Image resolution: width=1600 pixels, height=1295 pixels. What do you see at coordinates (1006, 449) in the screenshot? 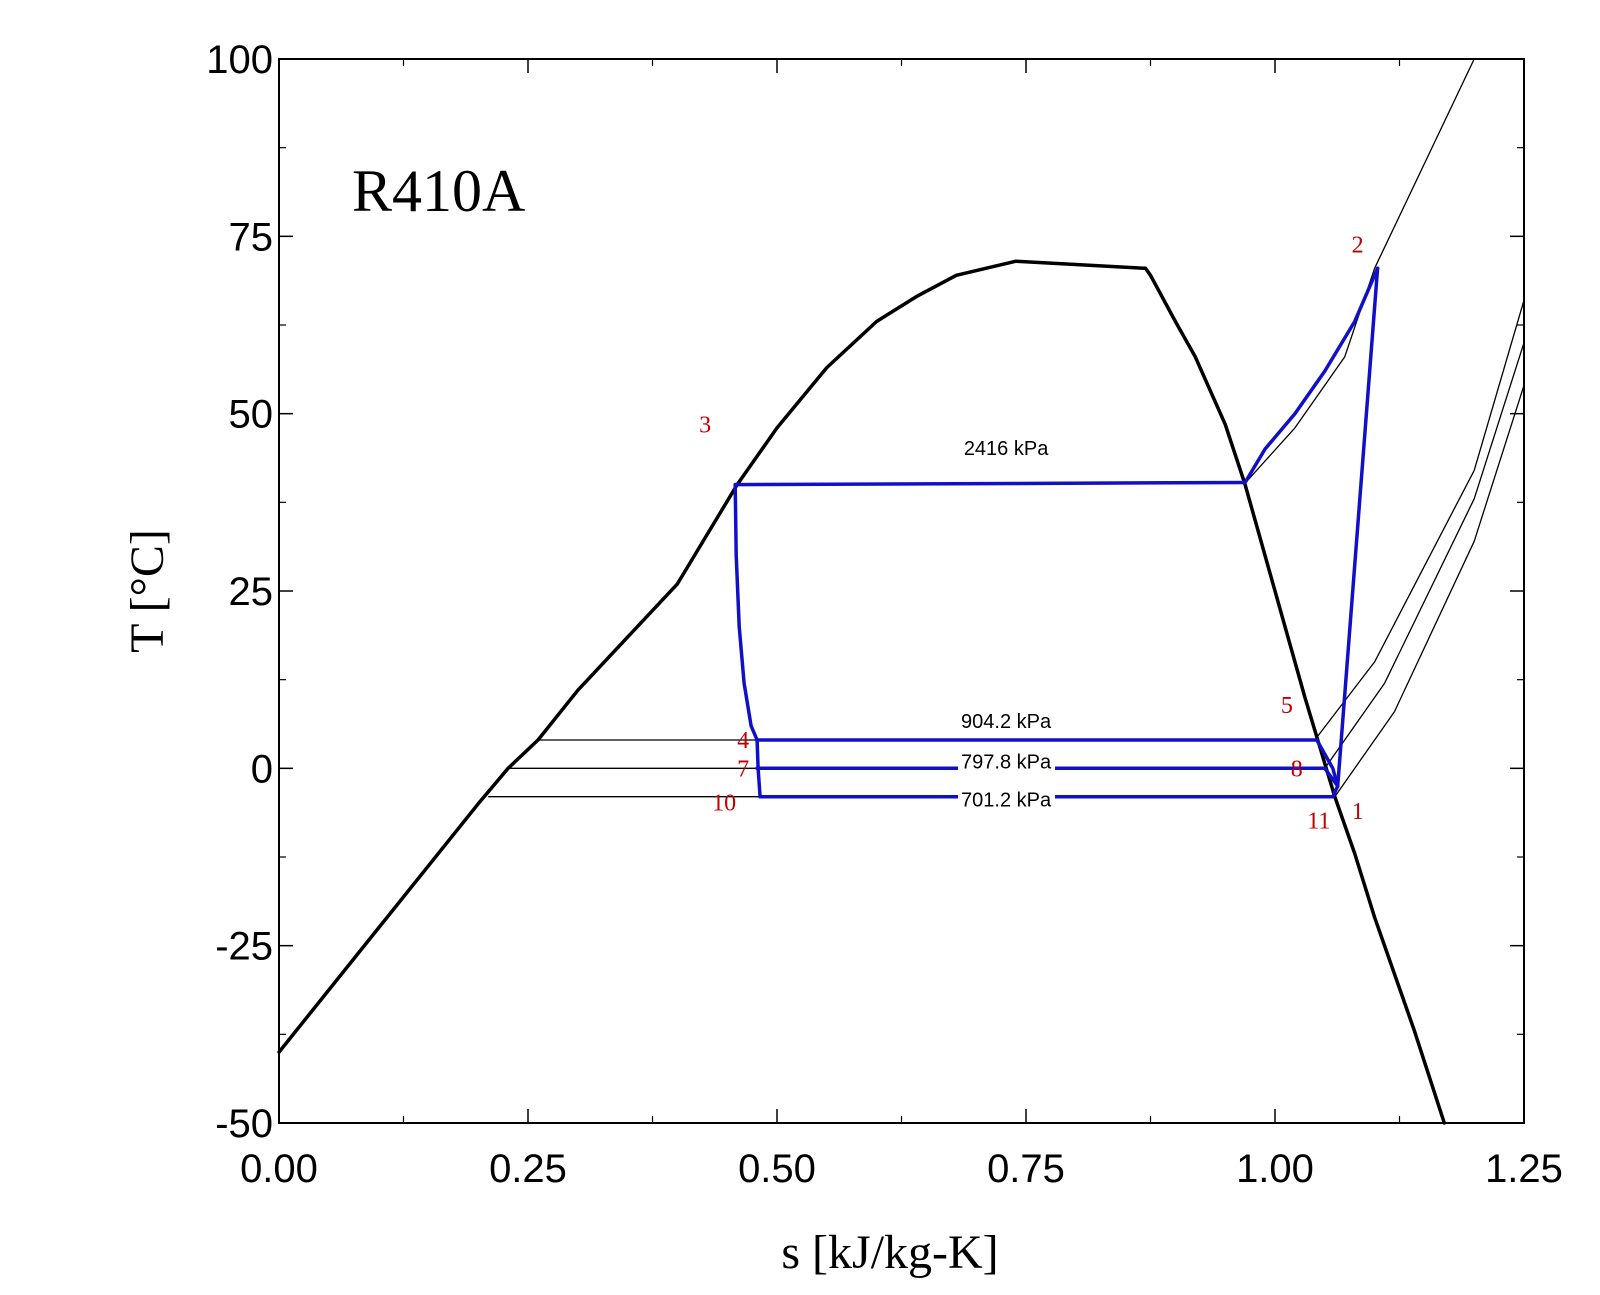
I see `isobar-pressure-label: 2416 kPa` at bounding box center [1006, 449].